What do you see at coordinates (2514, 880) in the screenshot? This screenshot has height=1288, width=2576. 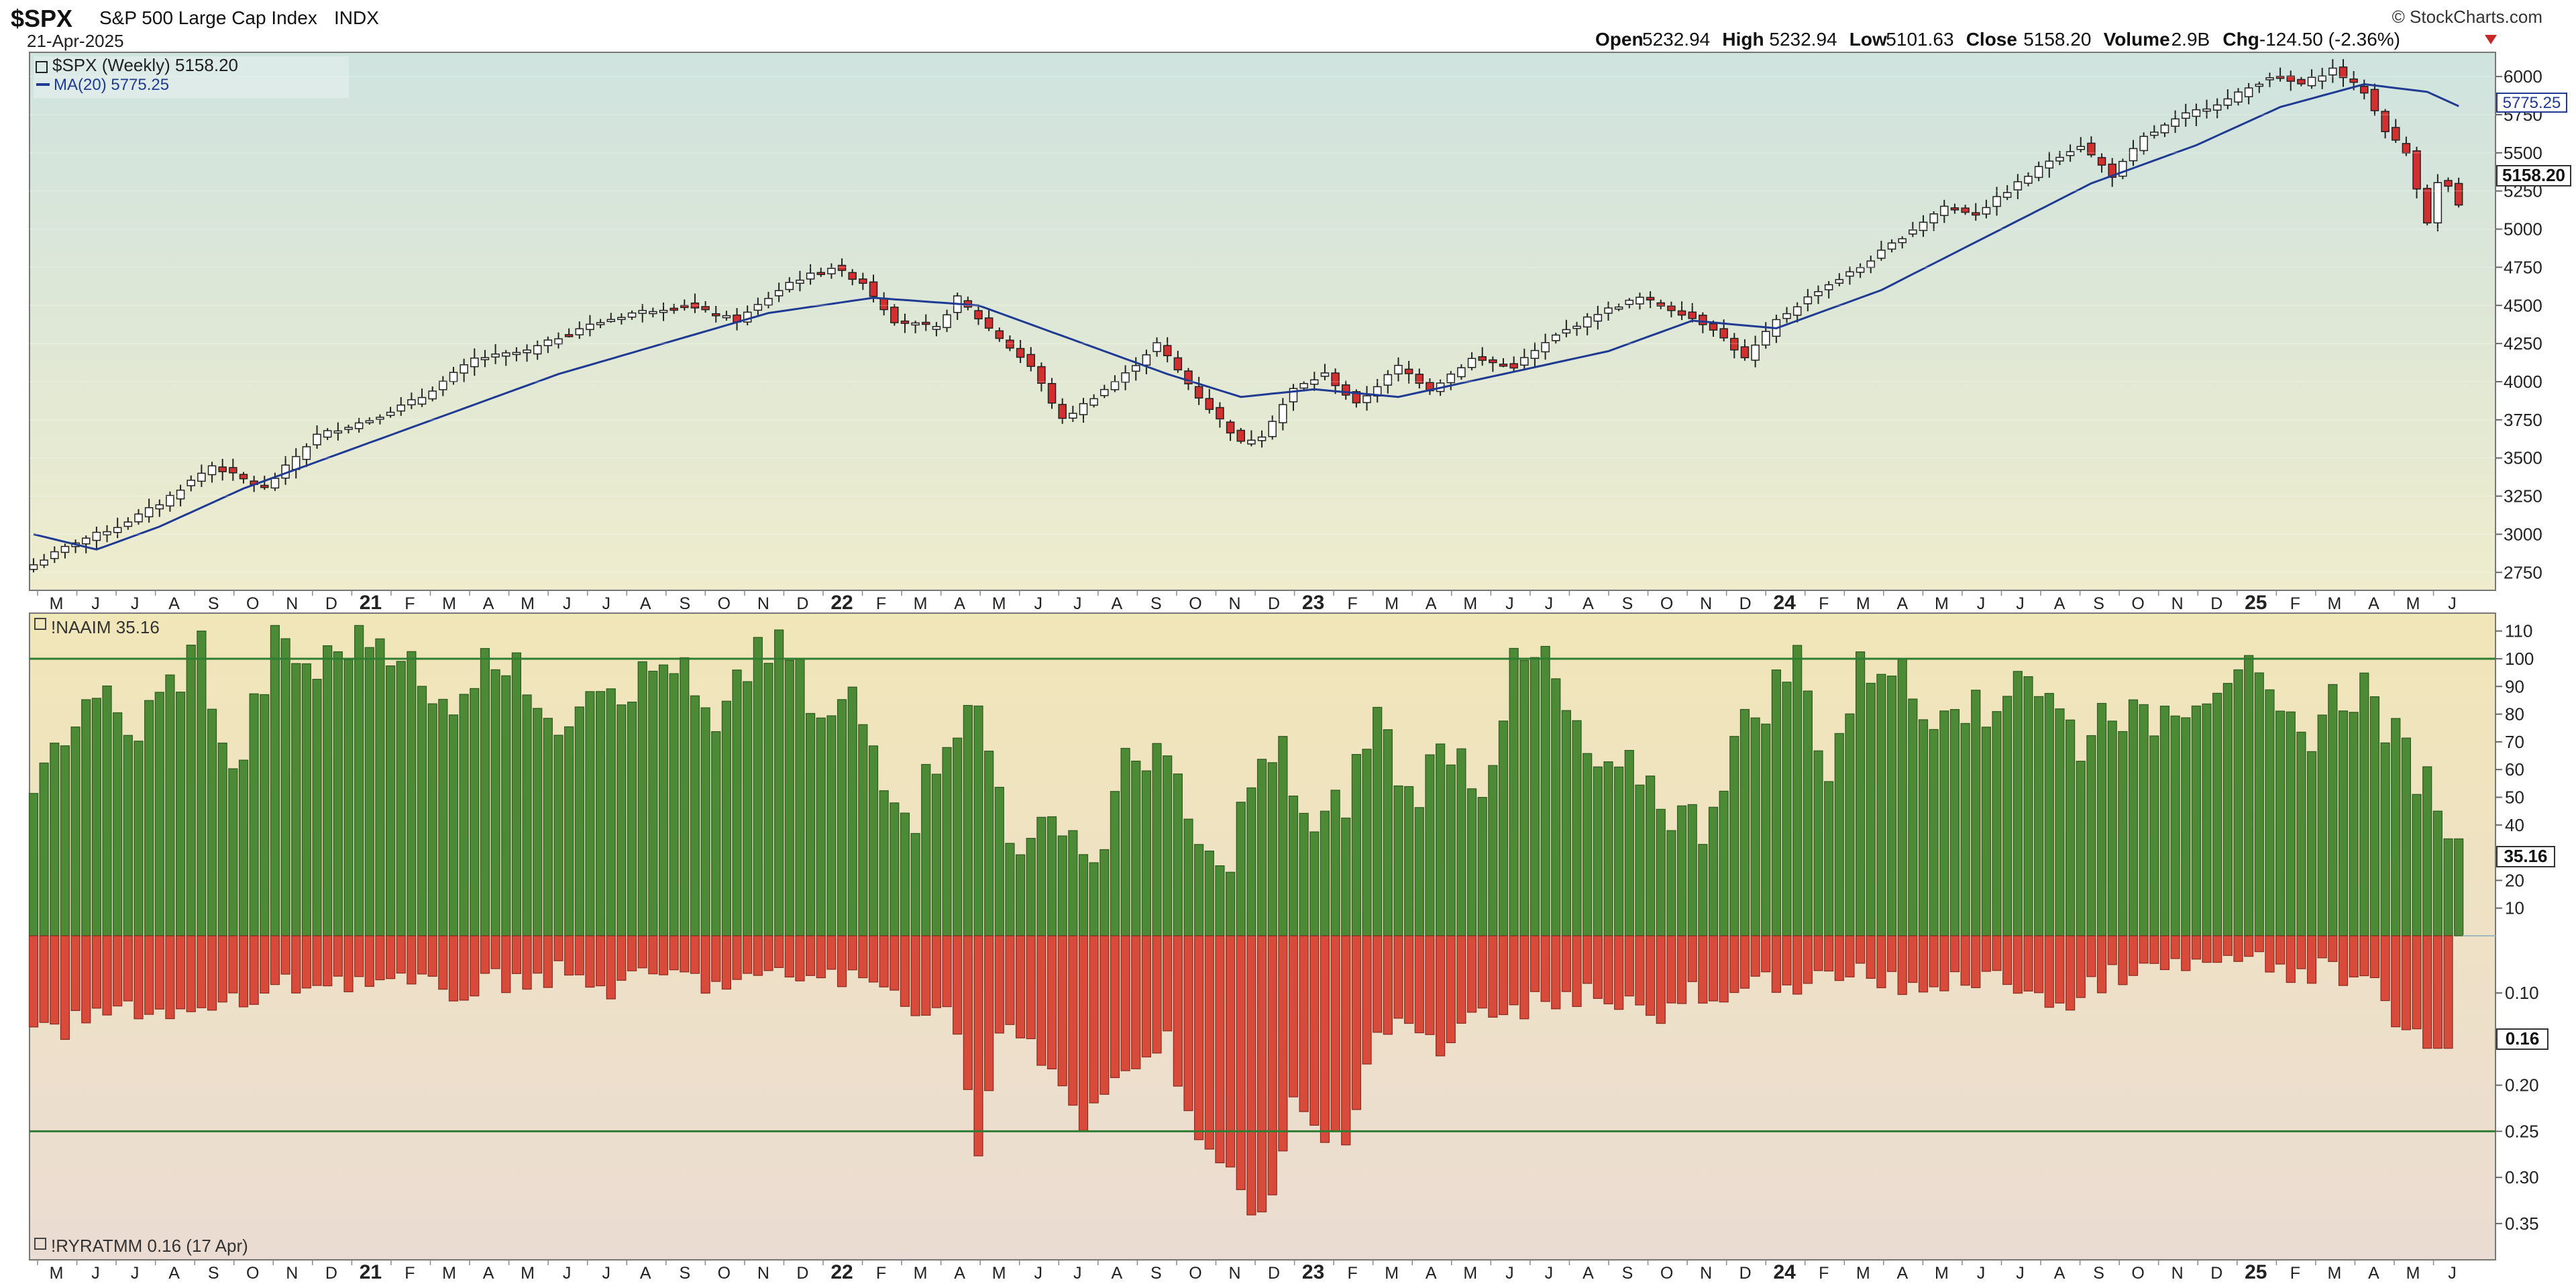 I see `naaim-tick-label: 20` at bounding box center [2514, 880].